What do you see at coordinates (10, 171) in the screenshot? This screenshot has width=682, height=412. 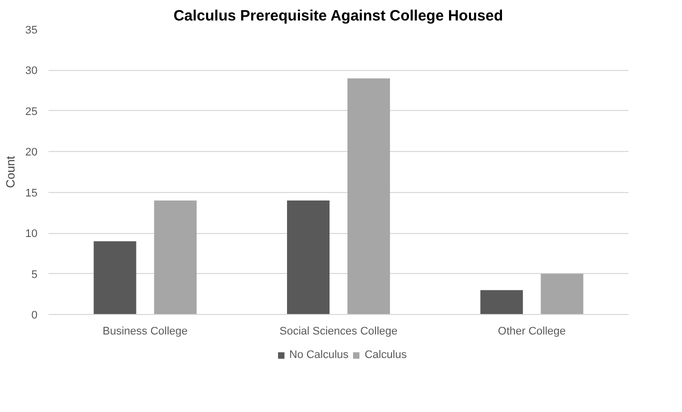 I see `y-axis-title: Count` at bounding box center [10, 171].